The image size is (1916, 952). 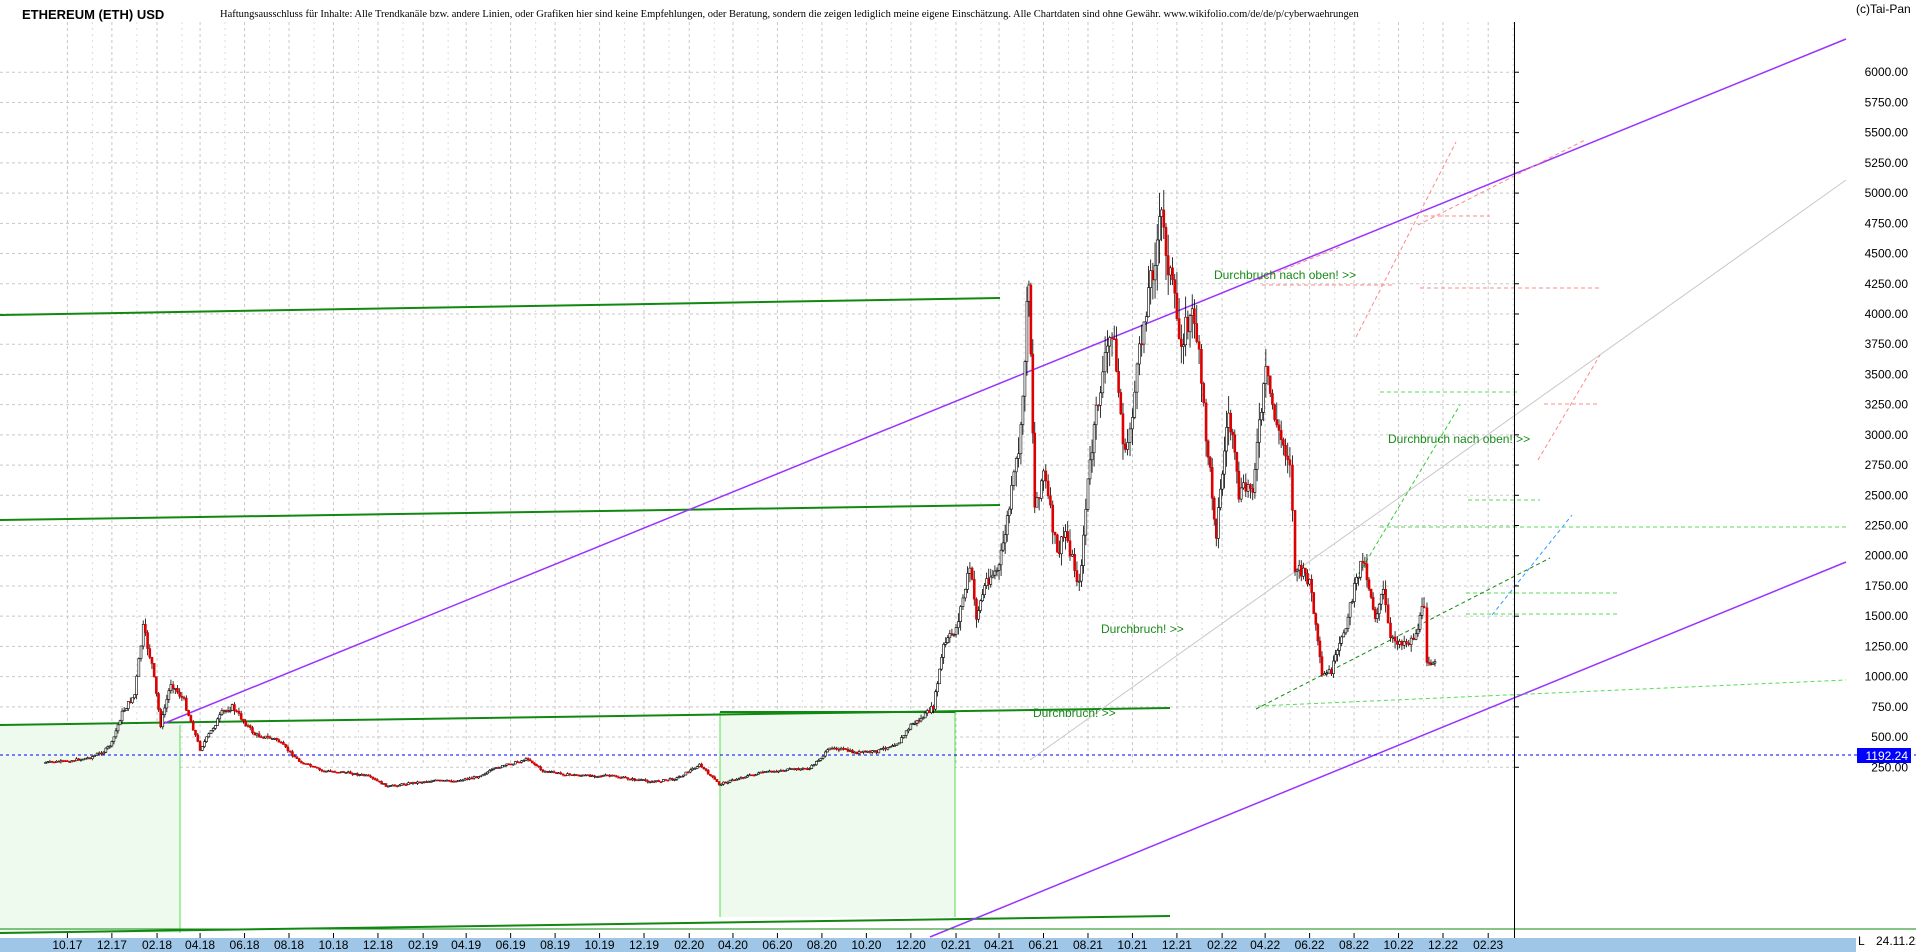 What do you see at coordinates (822, 945) in the screenshot?
I see `x-tick-label: 08.20` at bounding box center [822, 945].